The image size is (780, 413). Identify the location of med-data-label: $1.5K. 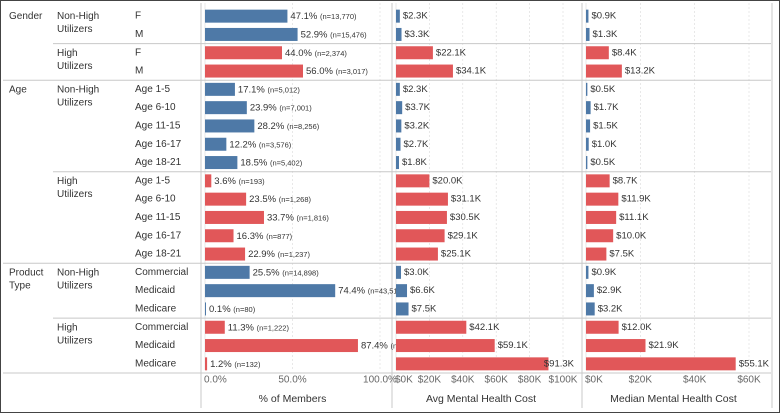
(605, 125).